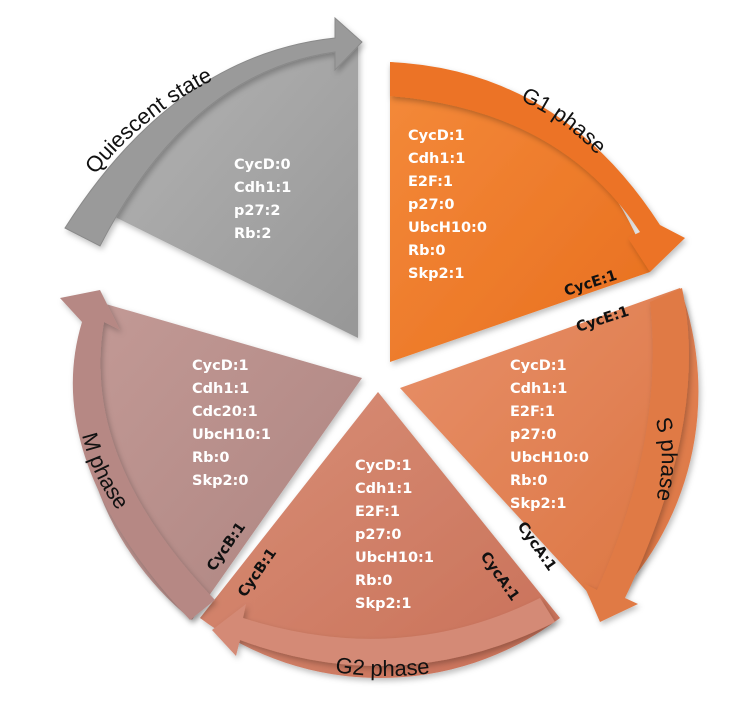  What do you see at coordinates (137, 455) in the screenshot?
I see `m-arrow` at bounding box center [137, 455].